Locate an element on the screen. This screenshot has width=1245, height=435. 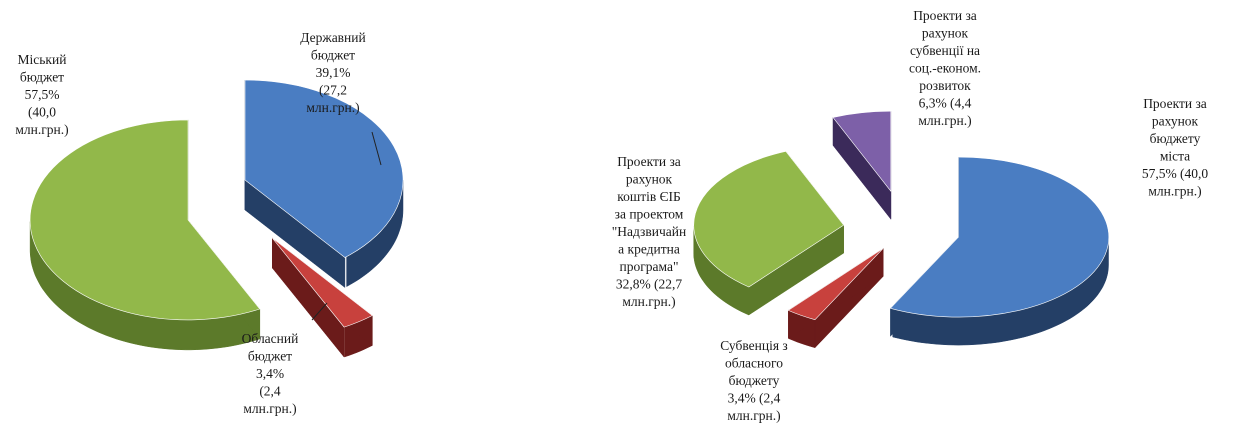
slice-label-derzh: Державний бюджет 39,1% (27,2 млн.грн.) is located at coordinates (332, 72).